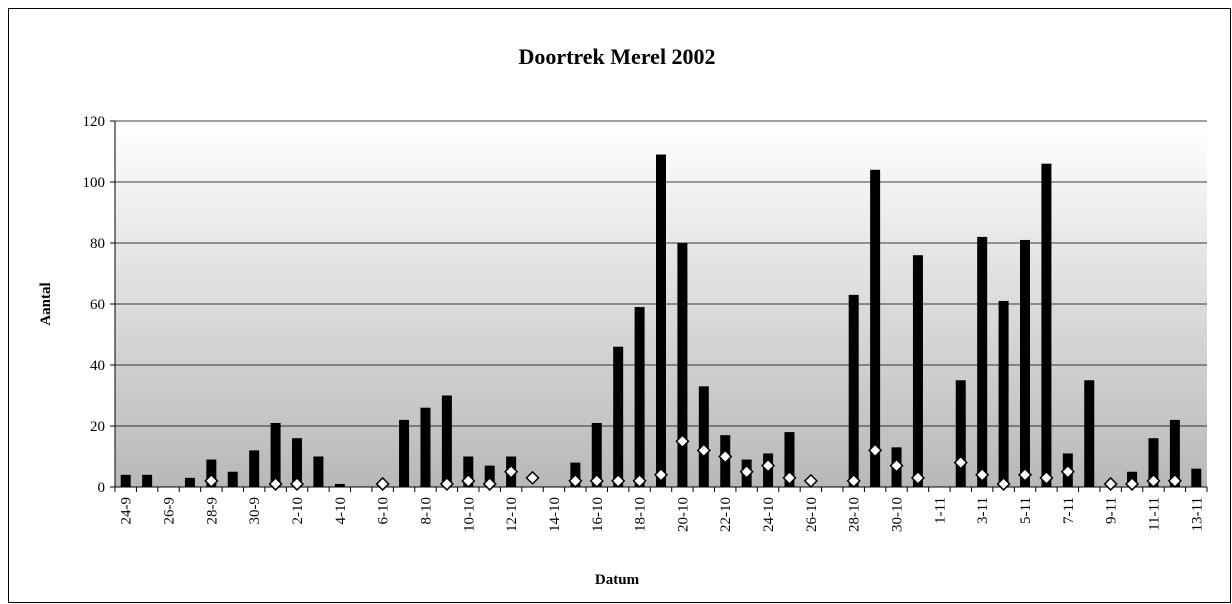 The width and height of the screenshot is (1232, 604). I want to click on x-tick-label: 24-10, so click(769, 514).